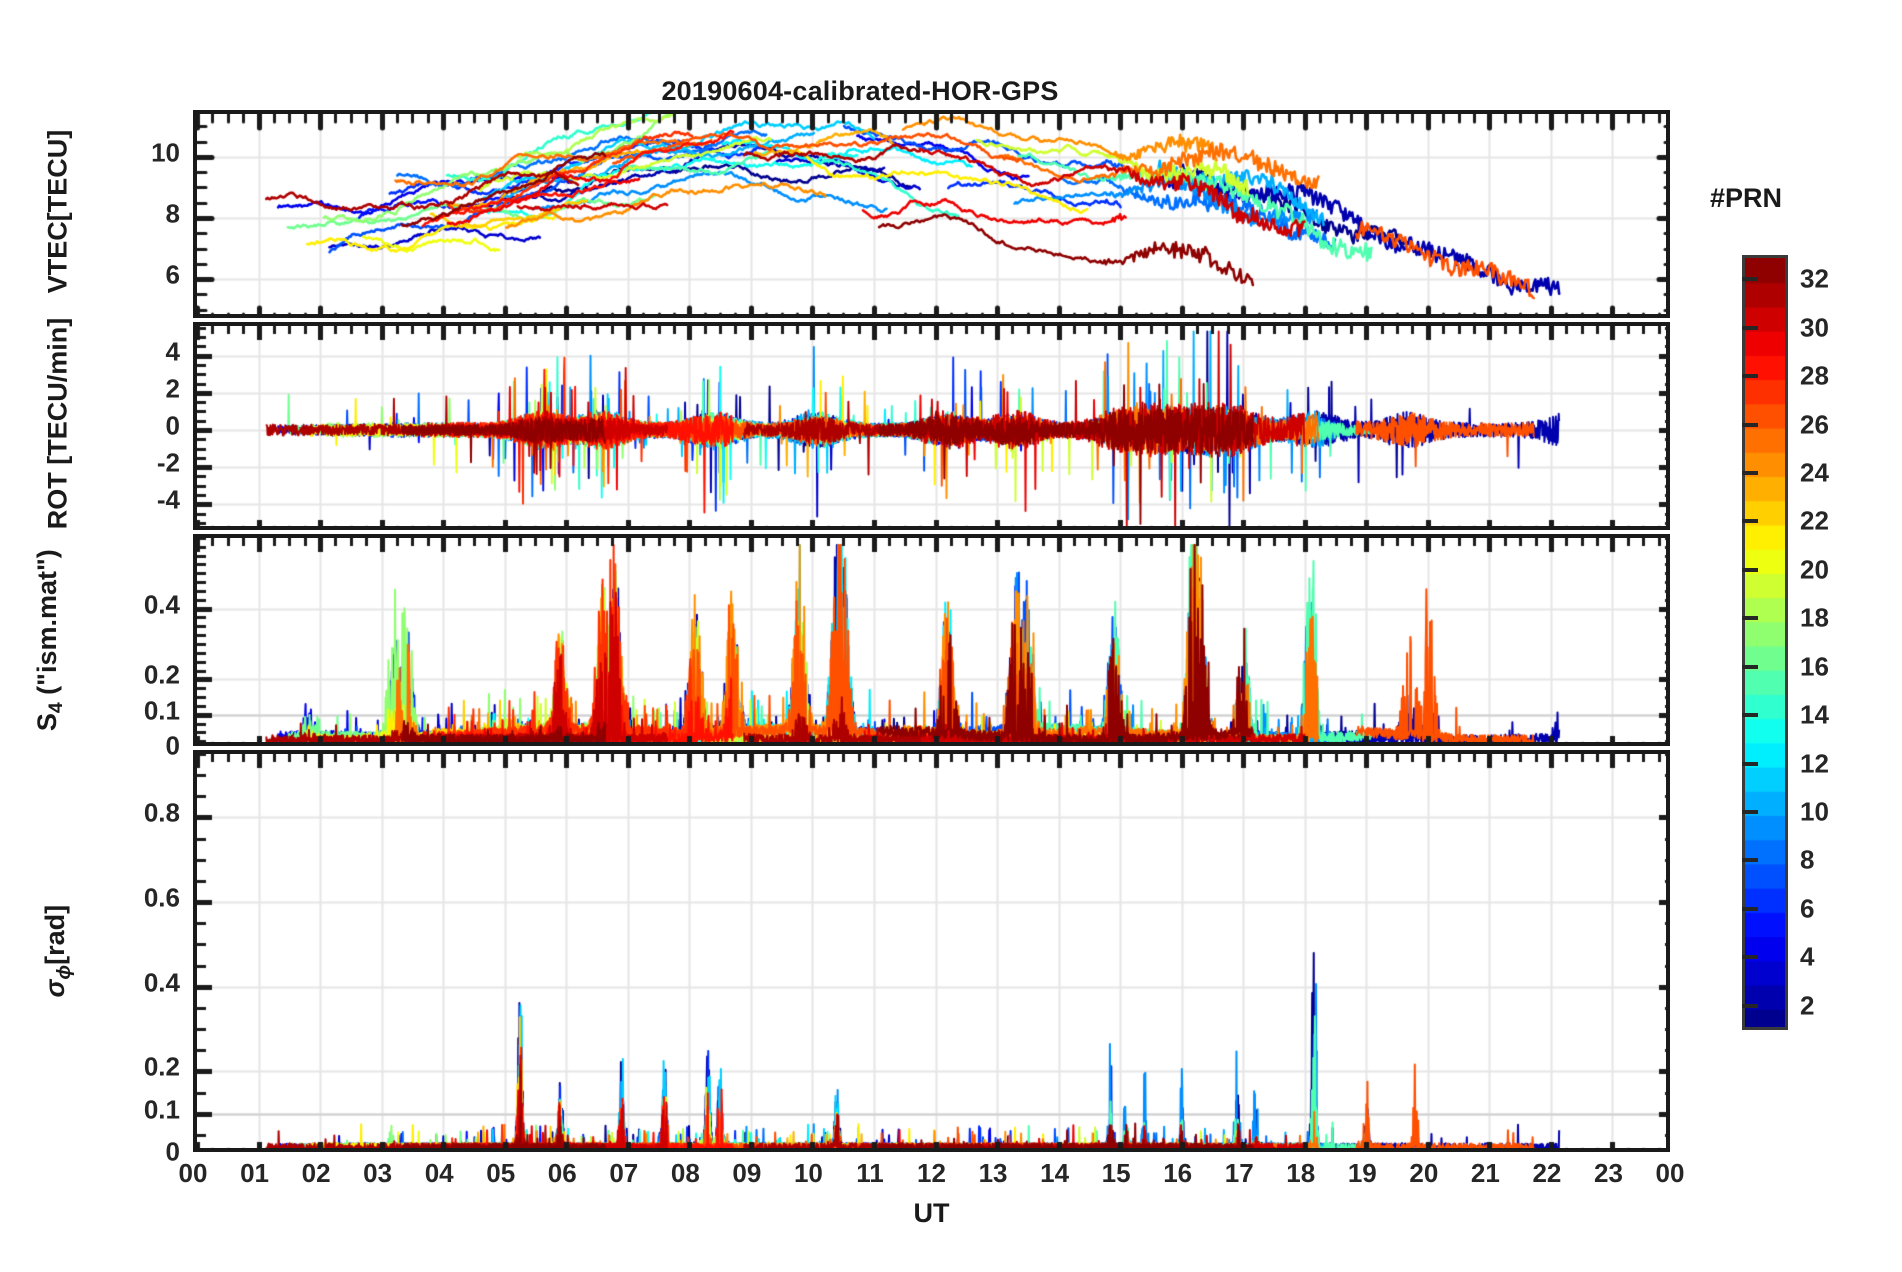  I want to click on x-tick-label: 23, so click(1608, 1173).